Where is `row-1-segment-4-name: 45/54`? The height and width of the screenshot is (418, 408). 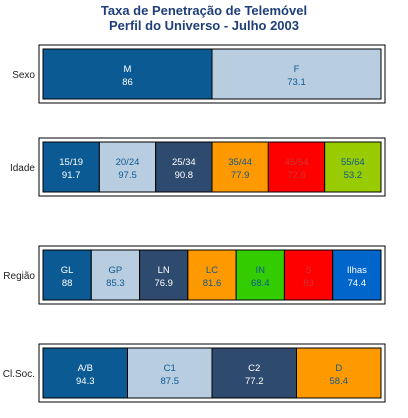
row-1-segment-4-name: 45/54 is located at coordinates (297, 162).